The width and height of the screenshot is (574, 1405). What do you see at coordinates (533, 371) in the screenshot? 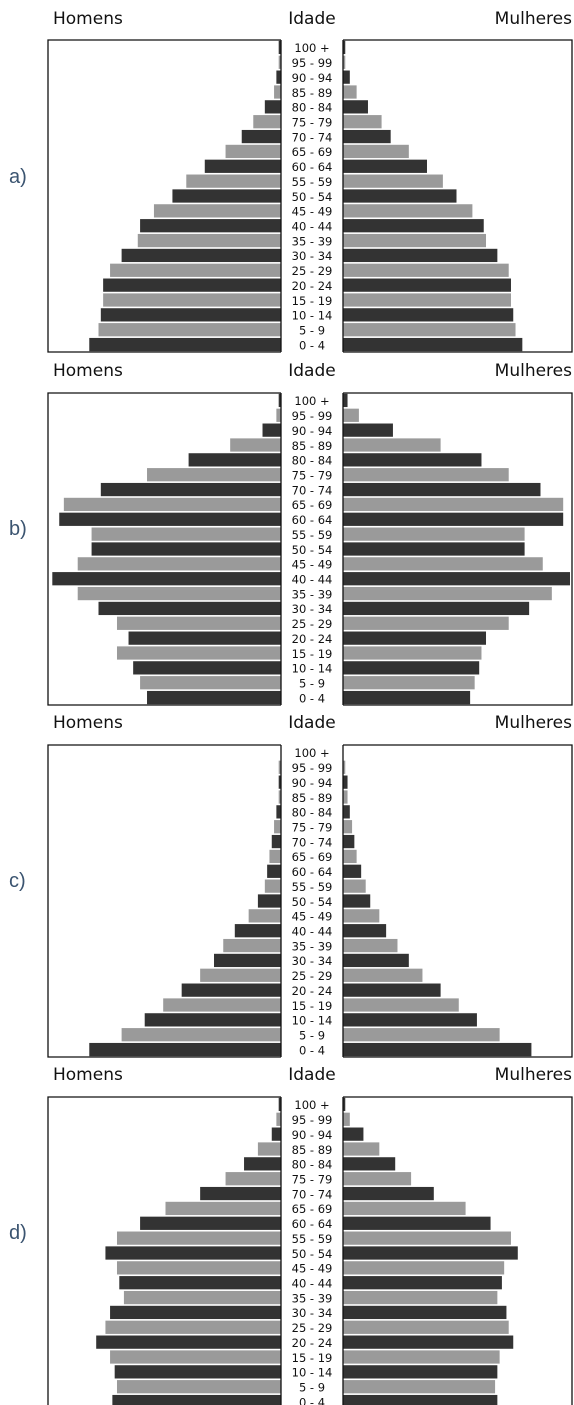
I see `right-header: Mulheres` at bounding box center [533, 371].